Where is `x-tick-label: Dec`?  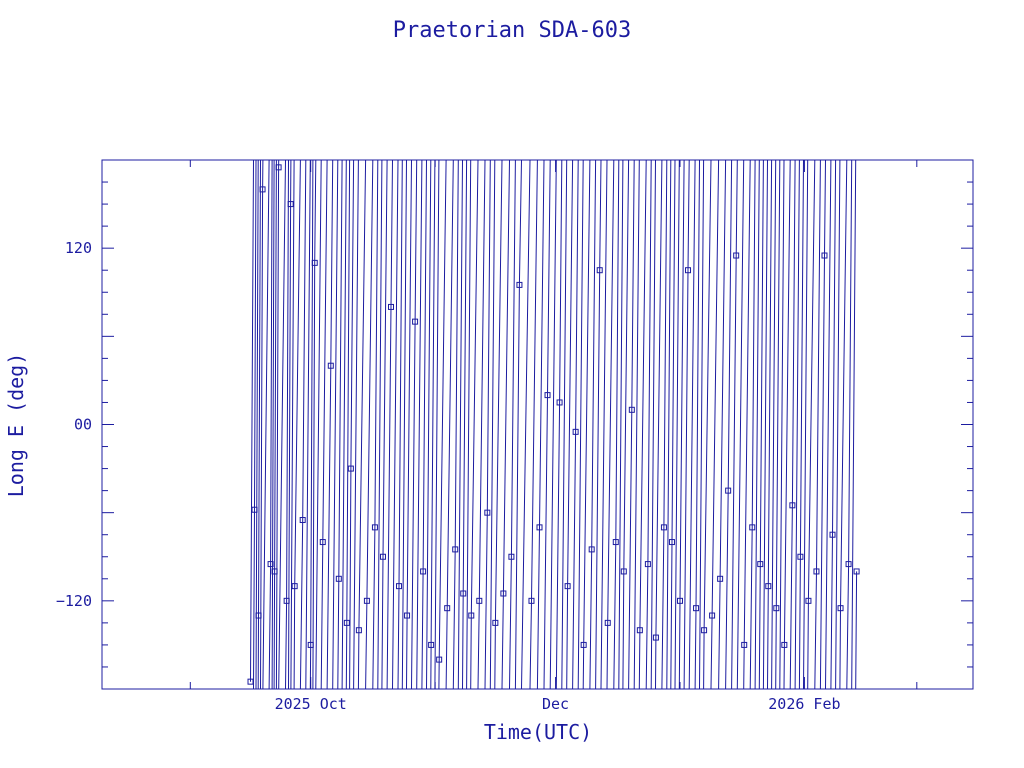 x-tick-label: Dec is located at coordinates (555, 704).